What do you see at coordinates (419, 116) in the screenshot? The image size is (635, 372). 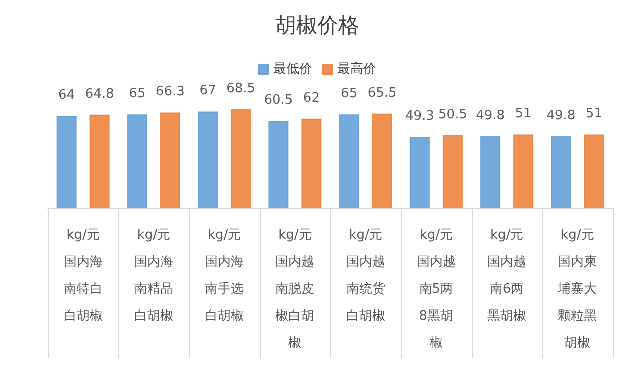 I see `data-label: 49.3` at bounding box center [419, 116].